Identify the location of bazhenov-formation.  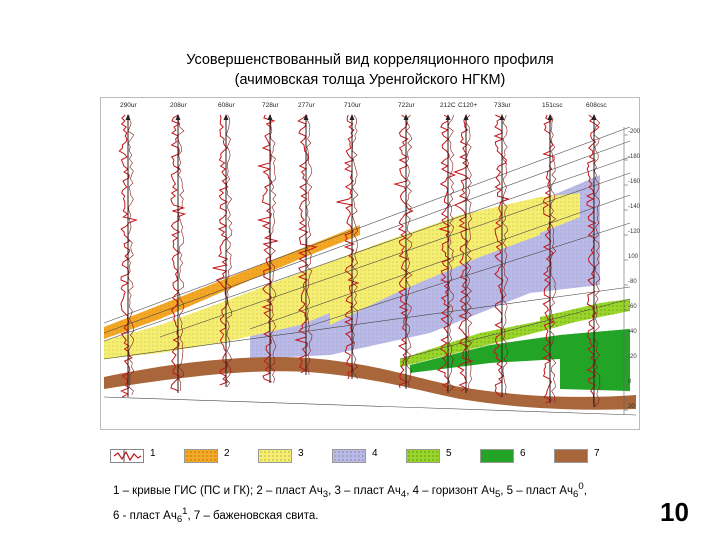
(370, 383).